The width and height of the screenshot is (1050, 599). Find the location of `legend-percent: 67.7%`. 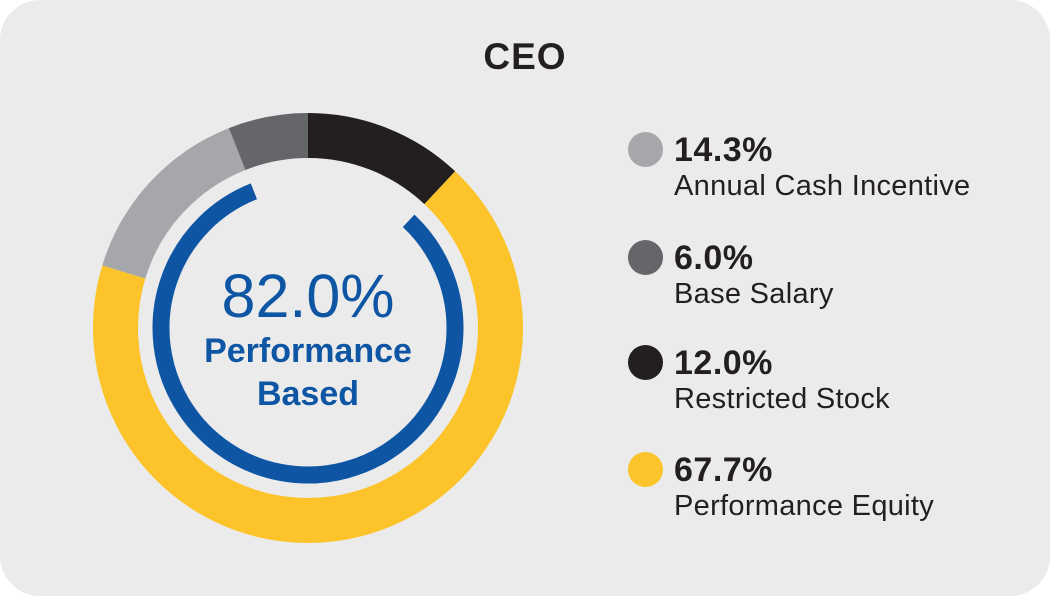

legend-percent: 67.7% is located at coordinates (723, 470).